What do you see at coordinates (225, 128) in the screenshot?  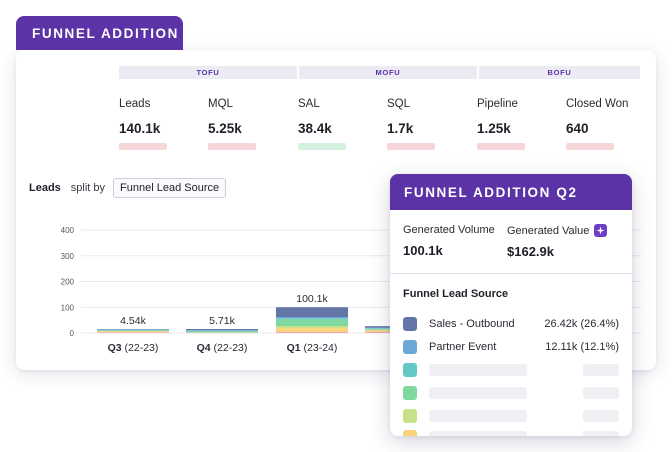 I see `metric-value: 5.25k` at bounding box center [225, 128].